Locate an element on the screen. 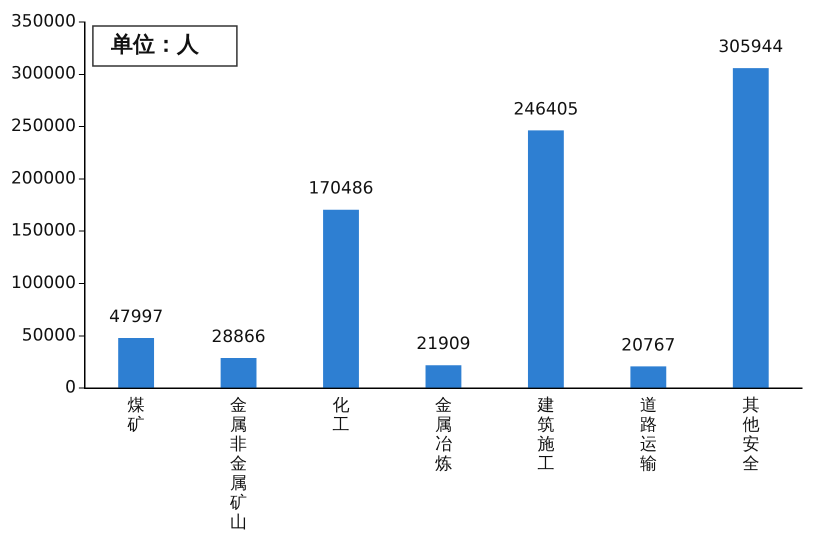 The width and height of the screenshot is (830, 549). x-tick-label: 金属冶炼 is located at coordinates (443, 434).